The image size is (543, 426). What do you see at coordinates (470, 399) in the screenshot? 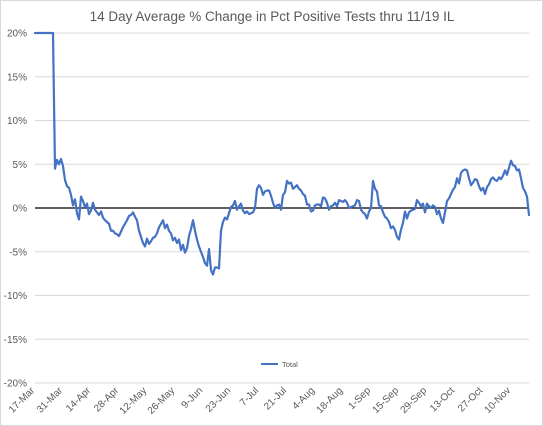
I see `x-tick-label: 27-Oct` at bounding box center [470, 399].